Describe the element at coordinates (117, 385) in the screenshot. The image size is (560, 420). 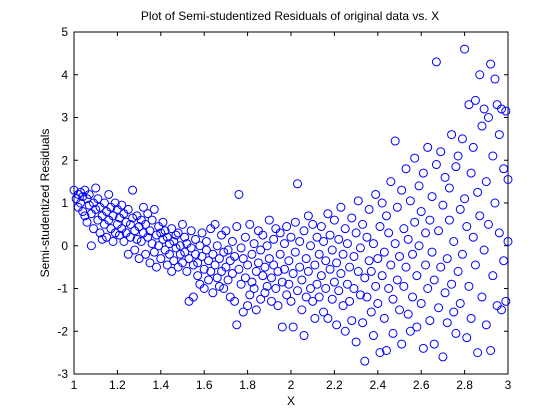
I see `x-tick-label-1: 1.2` at that location.